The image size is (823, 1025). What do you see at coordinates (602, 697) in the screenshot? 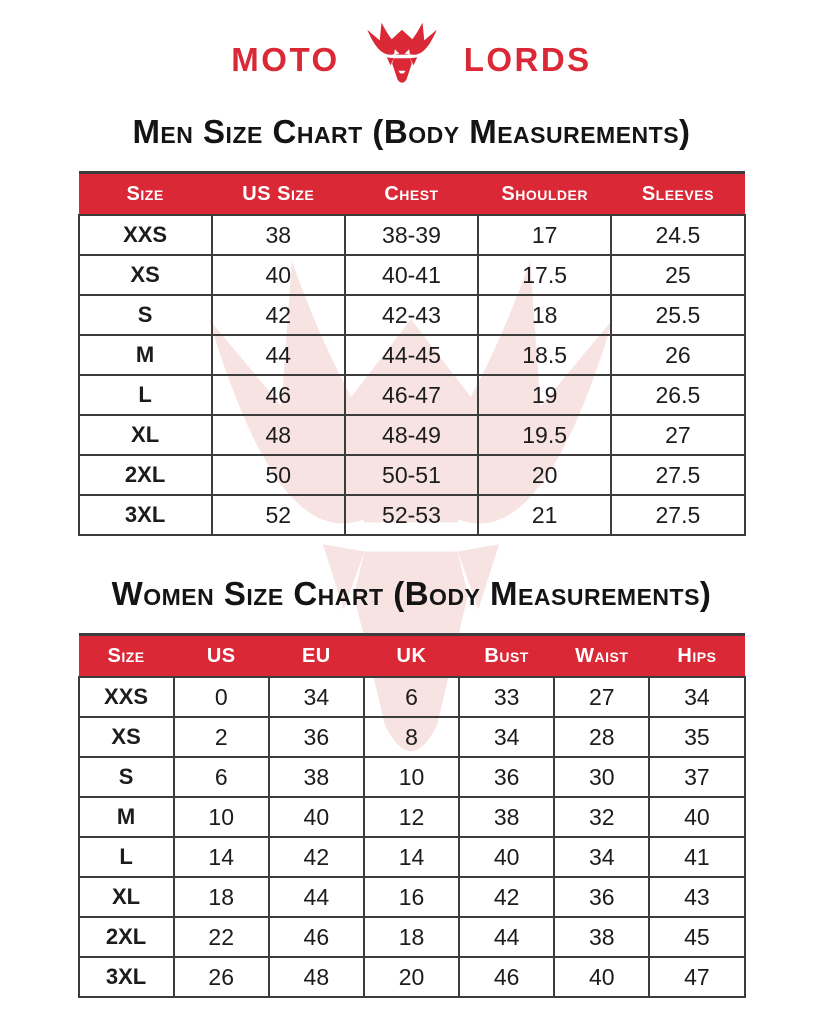
I see `measurement-cell: 27` at bounding box center [602, 697].